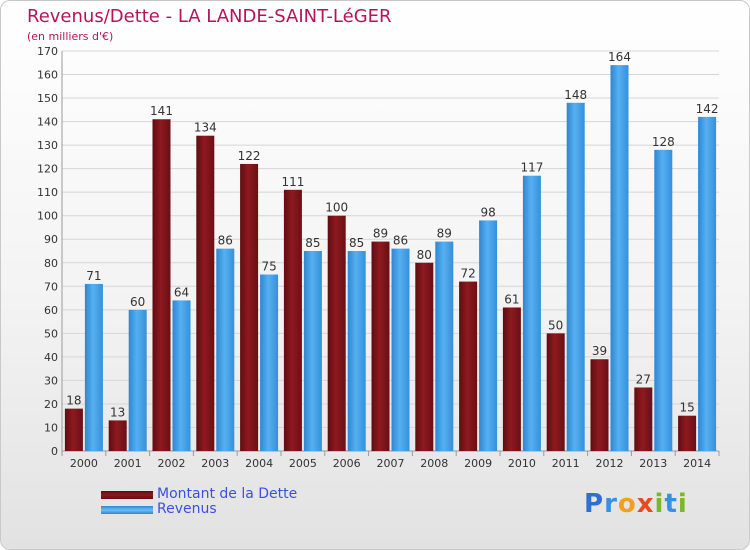 The image size is (750, 550). I want to click on data-label-dette: 27, so click(643, 379).